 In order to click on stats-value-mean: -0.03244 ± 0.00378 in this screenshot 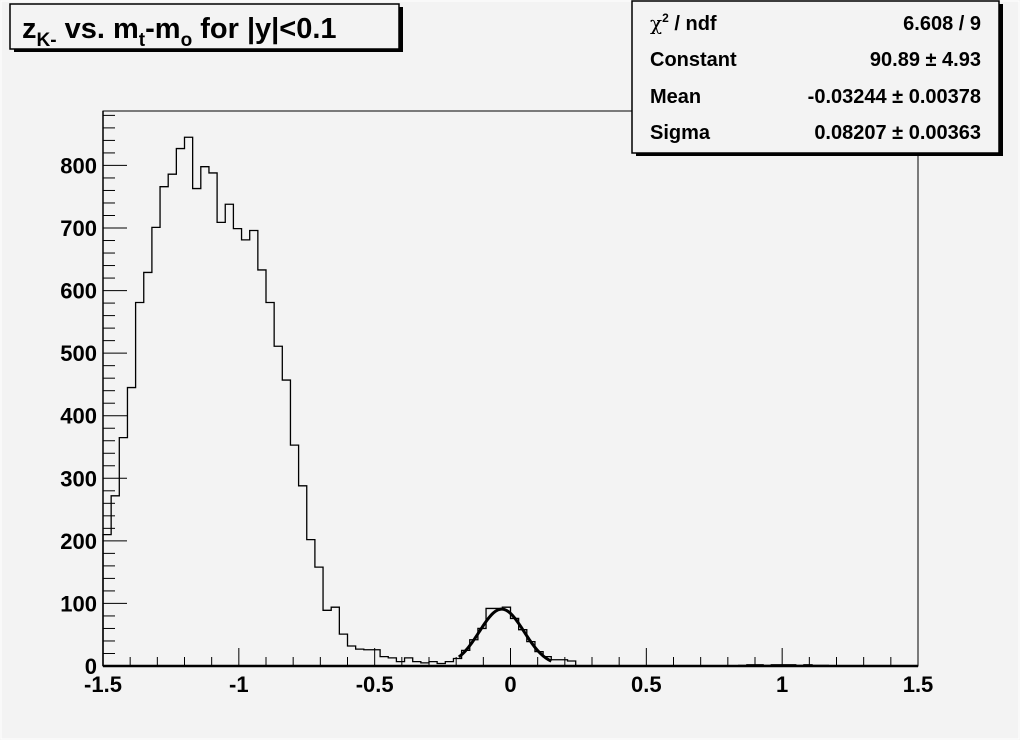, I will do `click(894, 97)`.